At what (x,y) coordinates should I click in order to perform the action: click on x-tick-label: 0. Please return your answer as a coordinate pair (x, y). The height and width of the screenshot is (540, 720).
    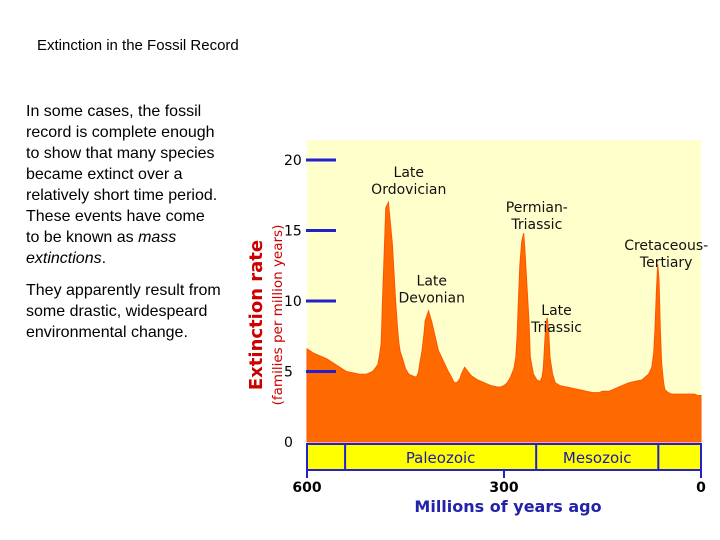
    Looking at the image, I should click on (701, 488).